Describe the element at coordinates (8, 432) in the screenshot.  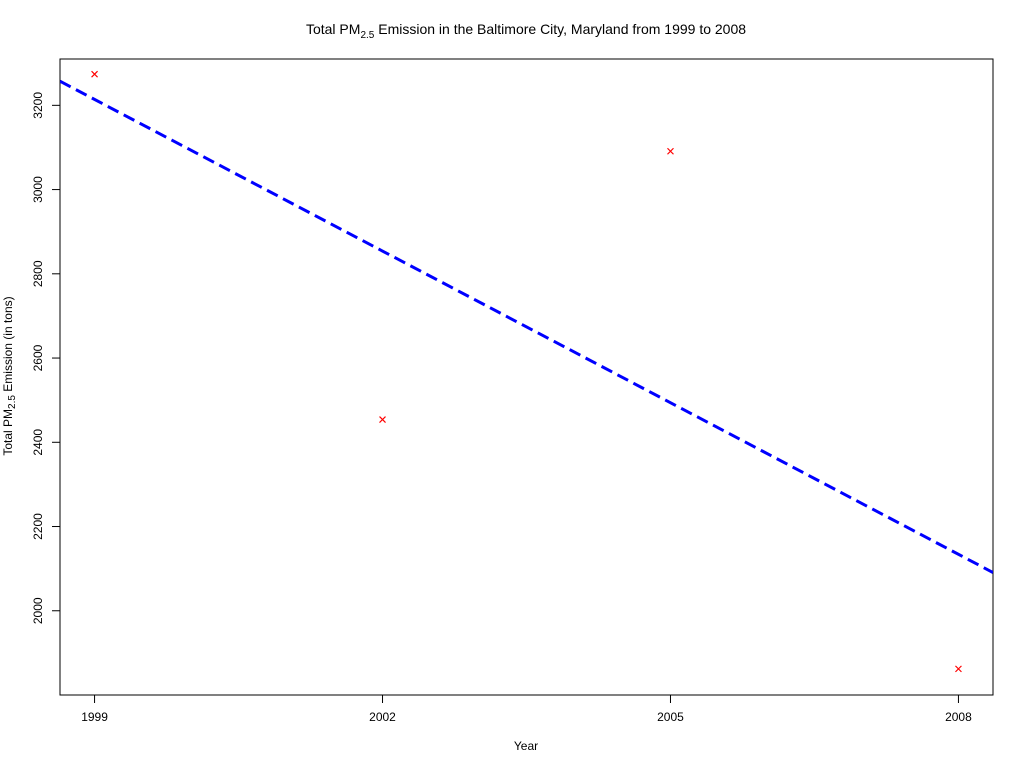
I see `y-axis-title-before: Total PM` at that location.